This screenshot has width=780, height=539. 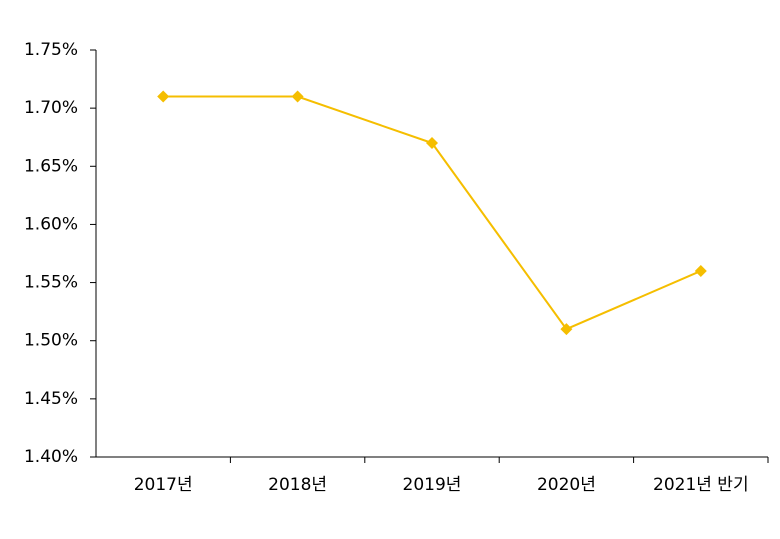 I want to click on y-tick-label: 1.60%, so click(x=51, y=224).